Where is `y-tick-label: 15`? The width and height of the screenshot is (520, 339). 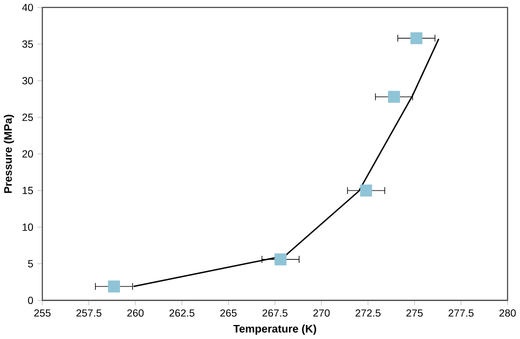
y-tick-label: 15 is located at coordinates (27, 190).